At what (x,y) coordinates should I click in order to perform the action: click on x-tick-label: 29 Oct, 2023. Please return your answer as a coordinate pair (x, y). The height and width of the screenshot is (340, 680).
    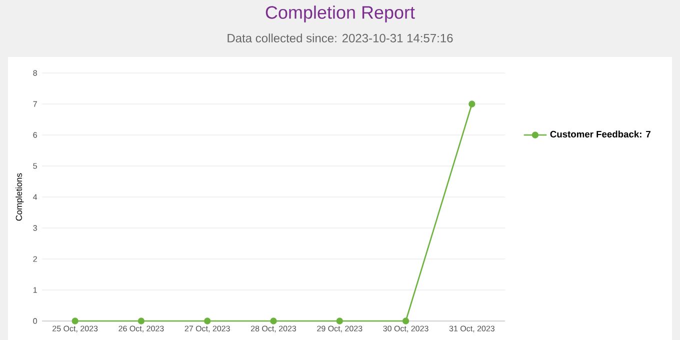
    Looking at the image, I should click on (339, 329).